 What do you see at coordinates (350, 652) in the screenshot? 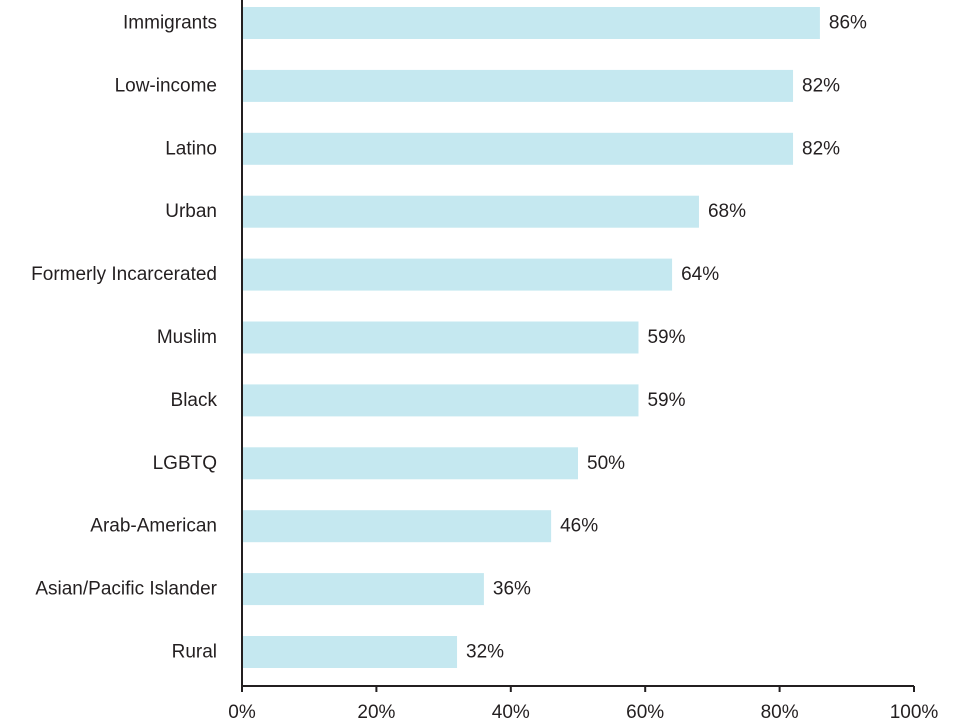
I see `bar-rural` at bounding box center [350, 652].